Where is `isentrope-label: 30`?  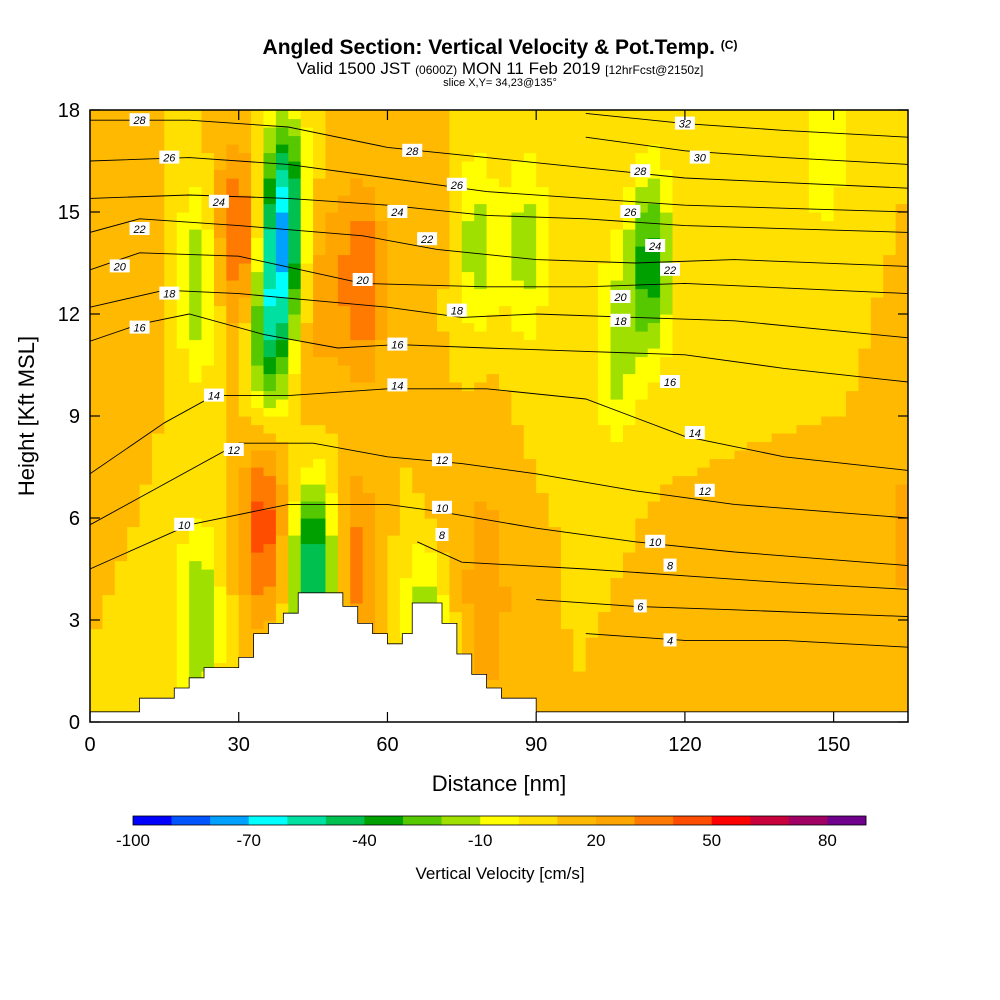
isentrope-label: 30 is located at coordinates (699, 157).